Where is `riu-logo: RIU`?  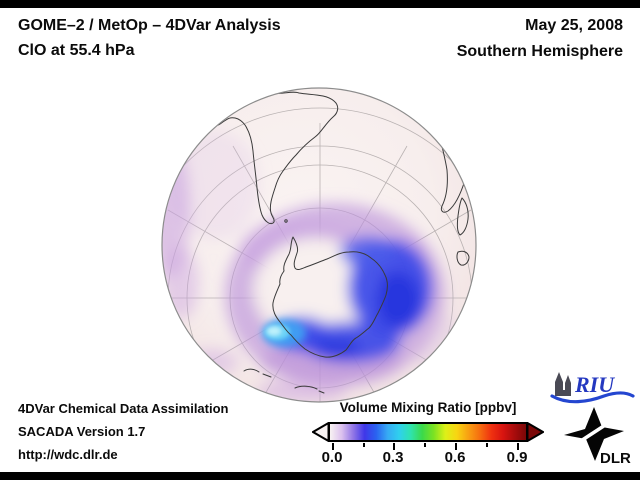 riu-logo: RIU is located at coordinates (593, 389).